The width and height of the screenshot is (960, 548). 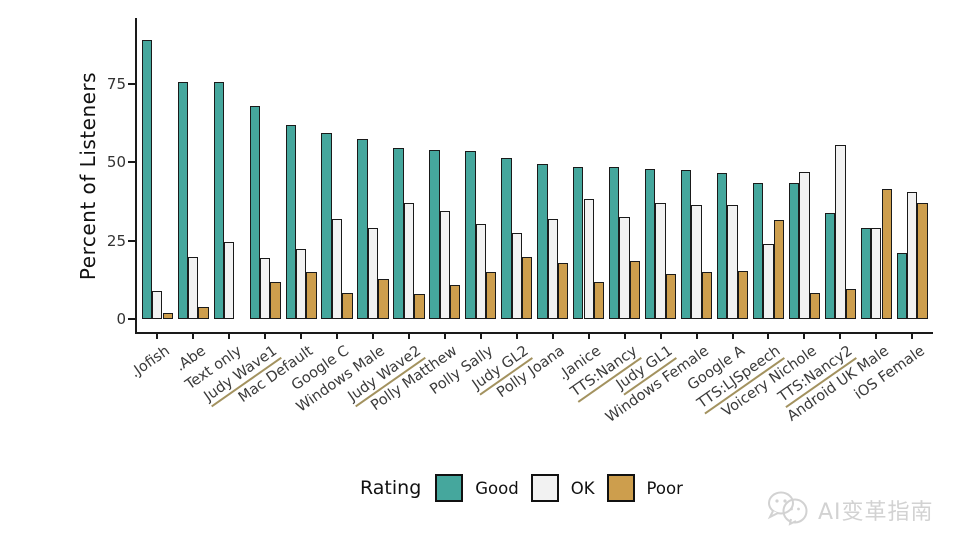 I want to click on legend-label: Good, so click(x=497, y=488).